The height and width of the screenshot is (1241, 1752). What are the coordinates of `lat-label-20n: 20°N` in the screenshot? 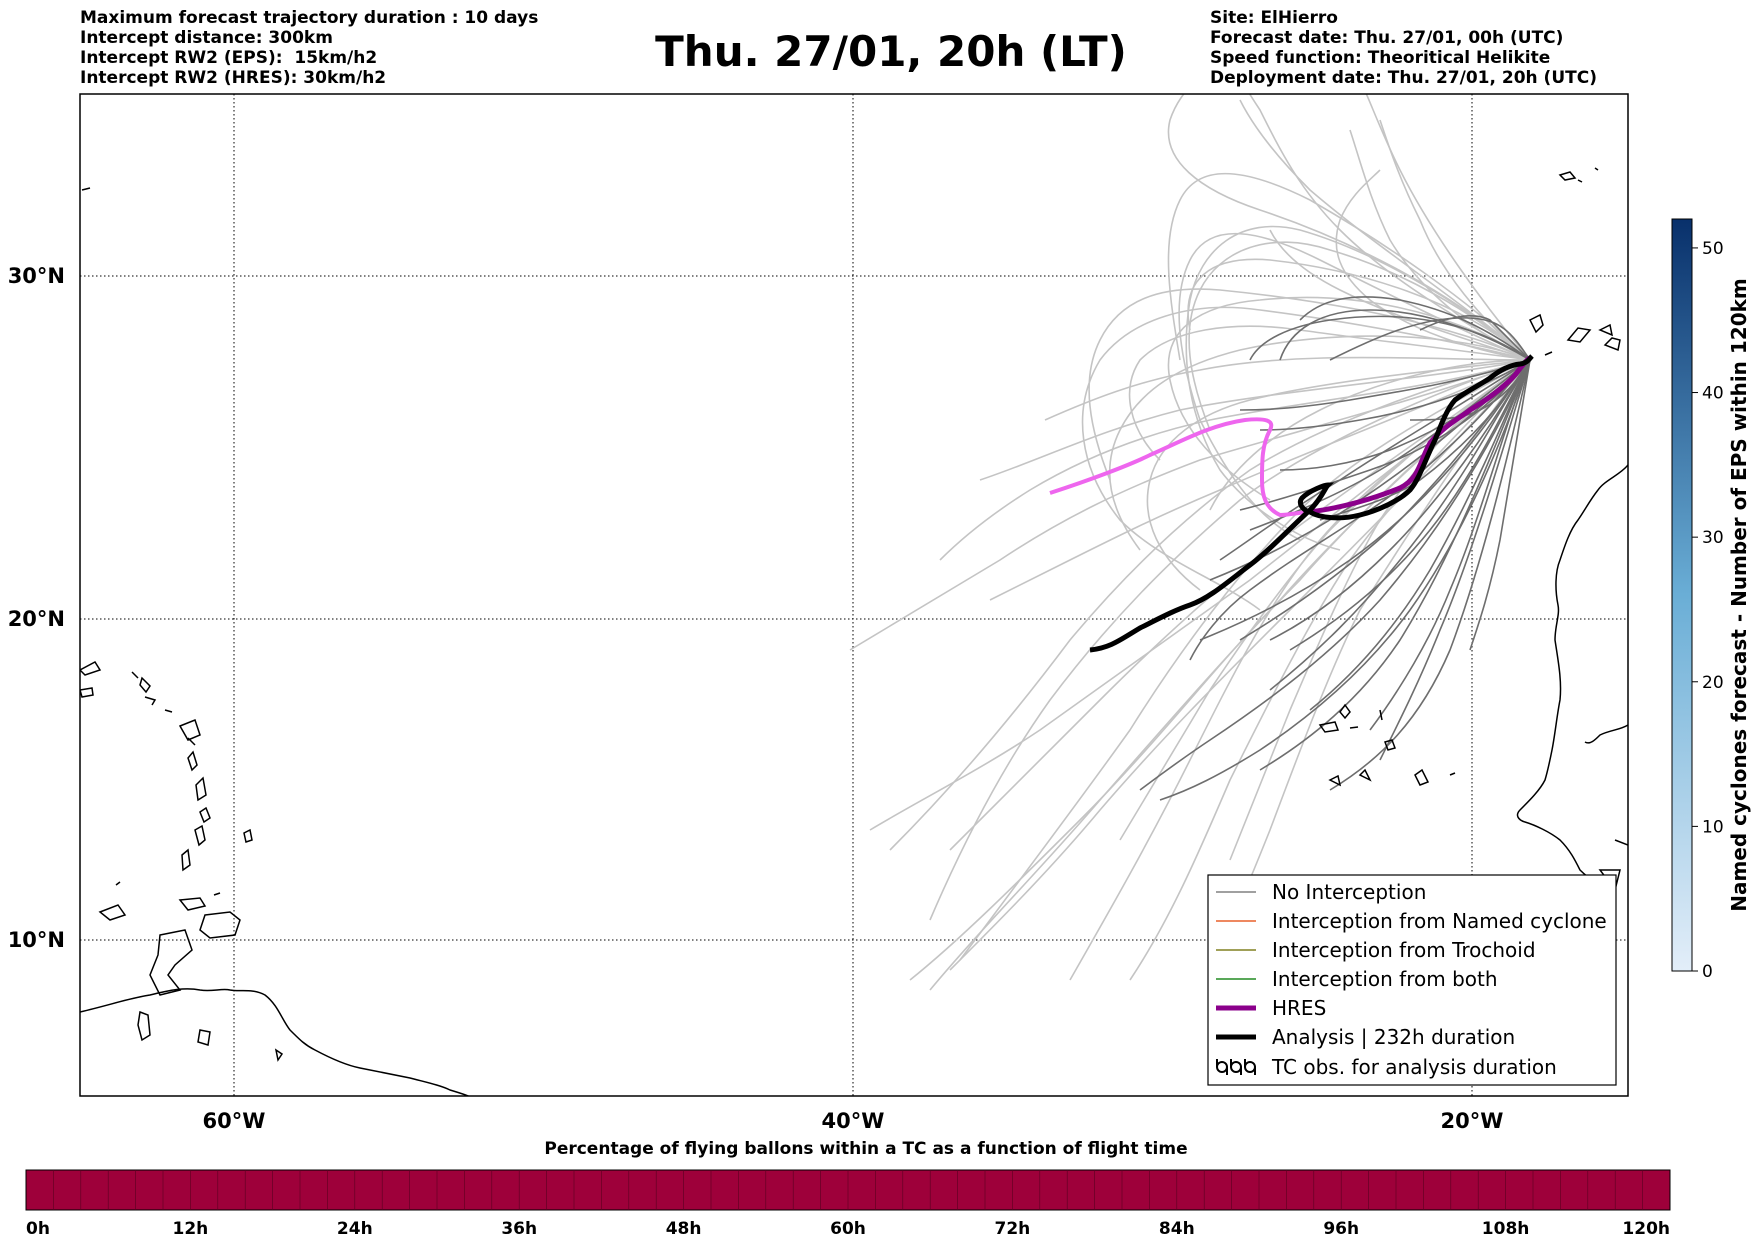 It's located at (36, 619).